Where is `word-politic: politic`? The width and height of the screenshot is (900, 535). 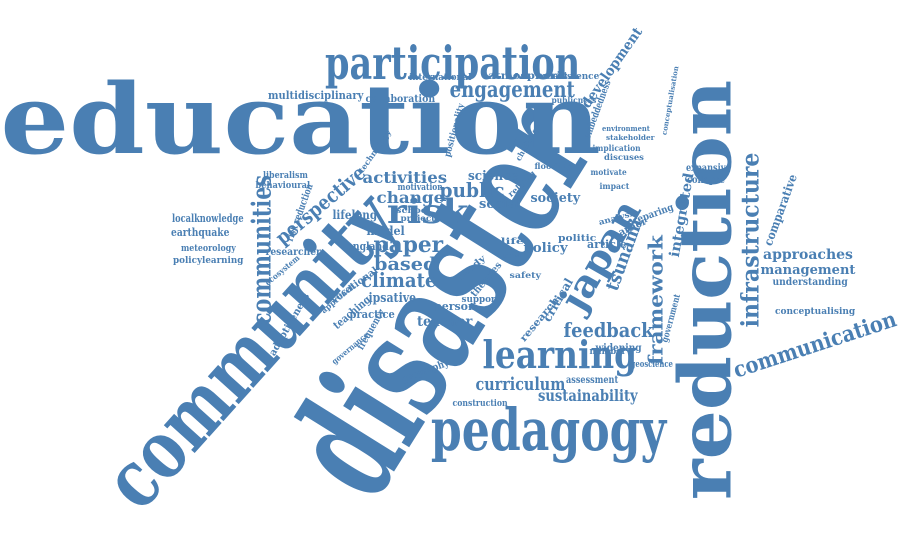
word-politic: politic is located at coordinates (577, 238).